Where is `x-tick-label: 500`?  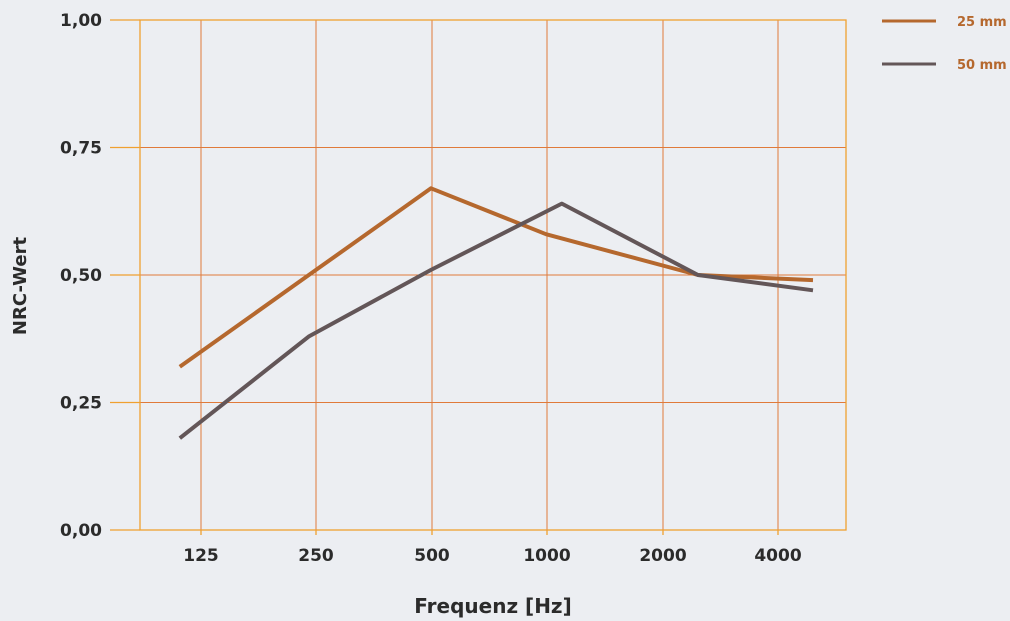 x-tick-label: 500 is located at coordinates (432, 556).